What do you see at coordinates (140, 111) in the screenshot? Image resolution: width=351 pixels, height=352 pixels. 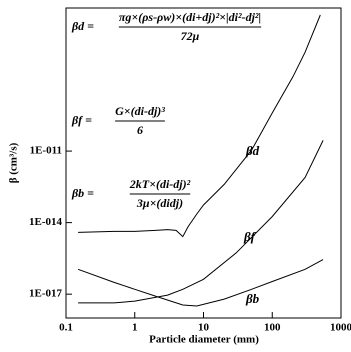 I see `equation-numerator: G×(di-dj)³` at bounding box center [140, 111].